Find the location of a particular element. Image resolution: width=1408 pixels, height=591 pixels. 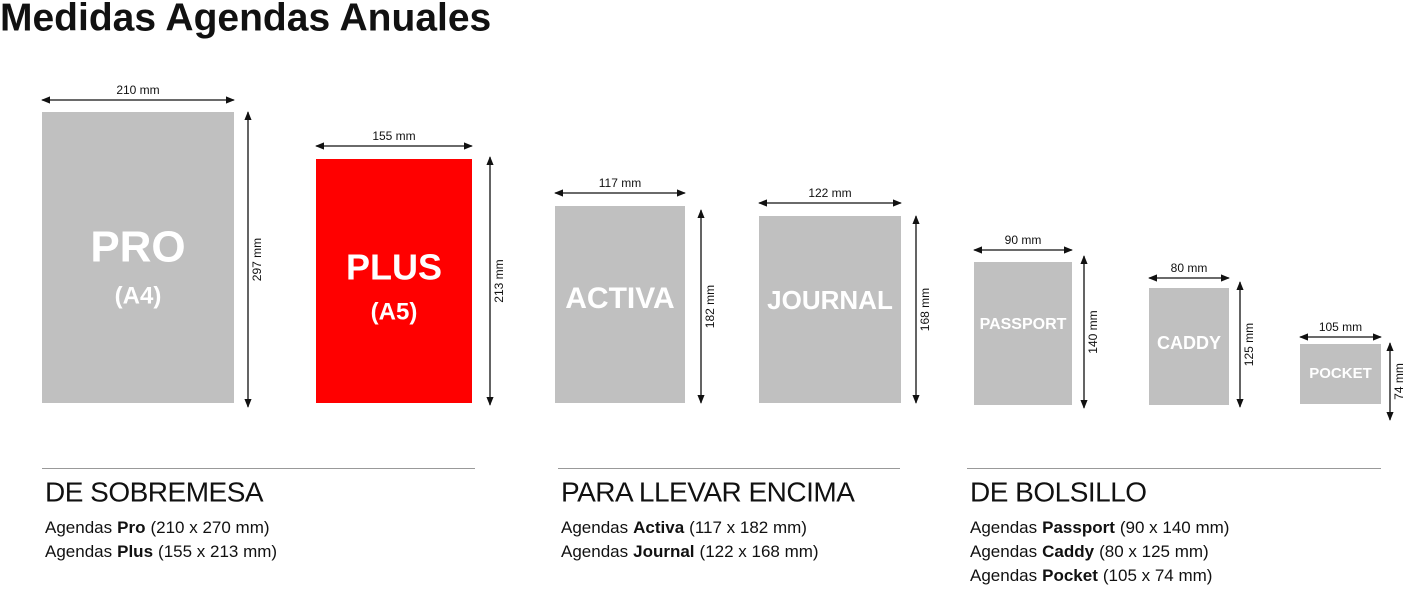

group-line: Agendas Activa (117 x 182 mm) is located at coordinates (684, 527).